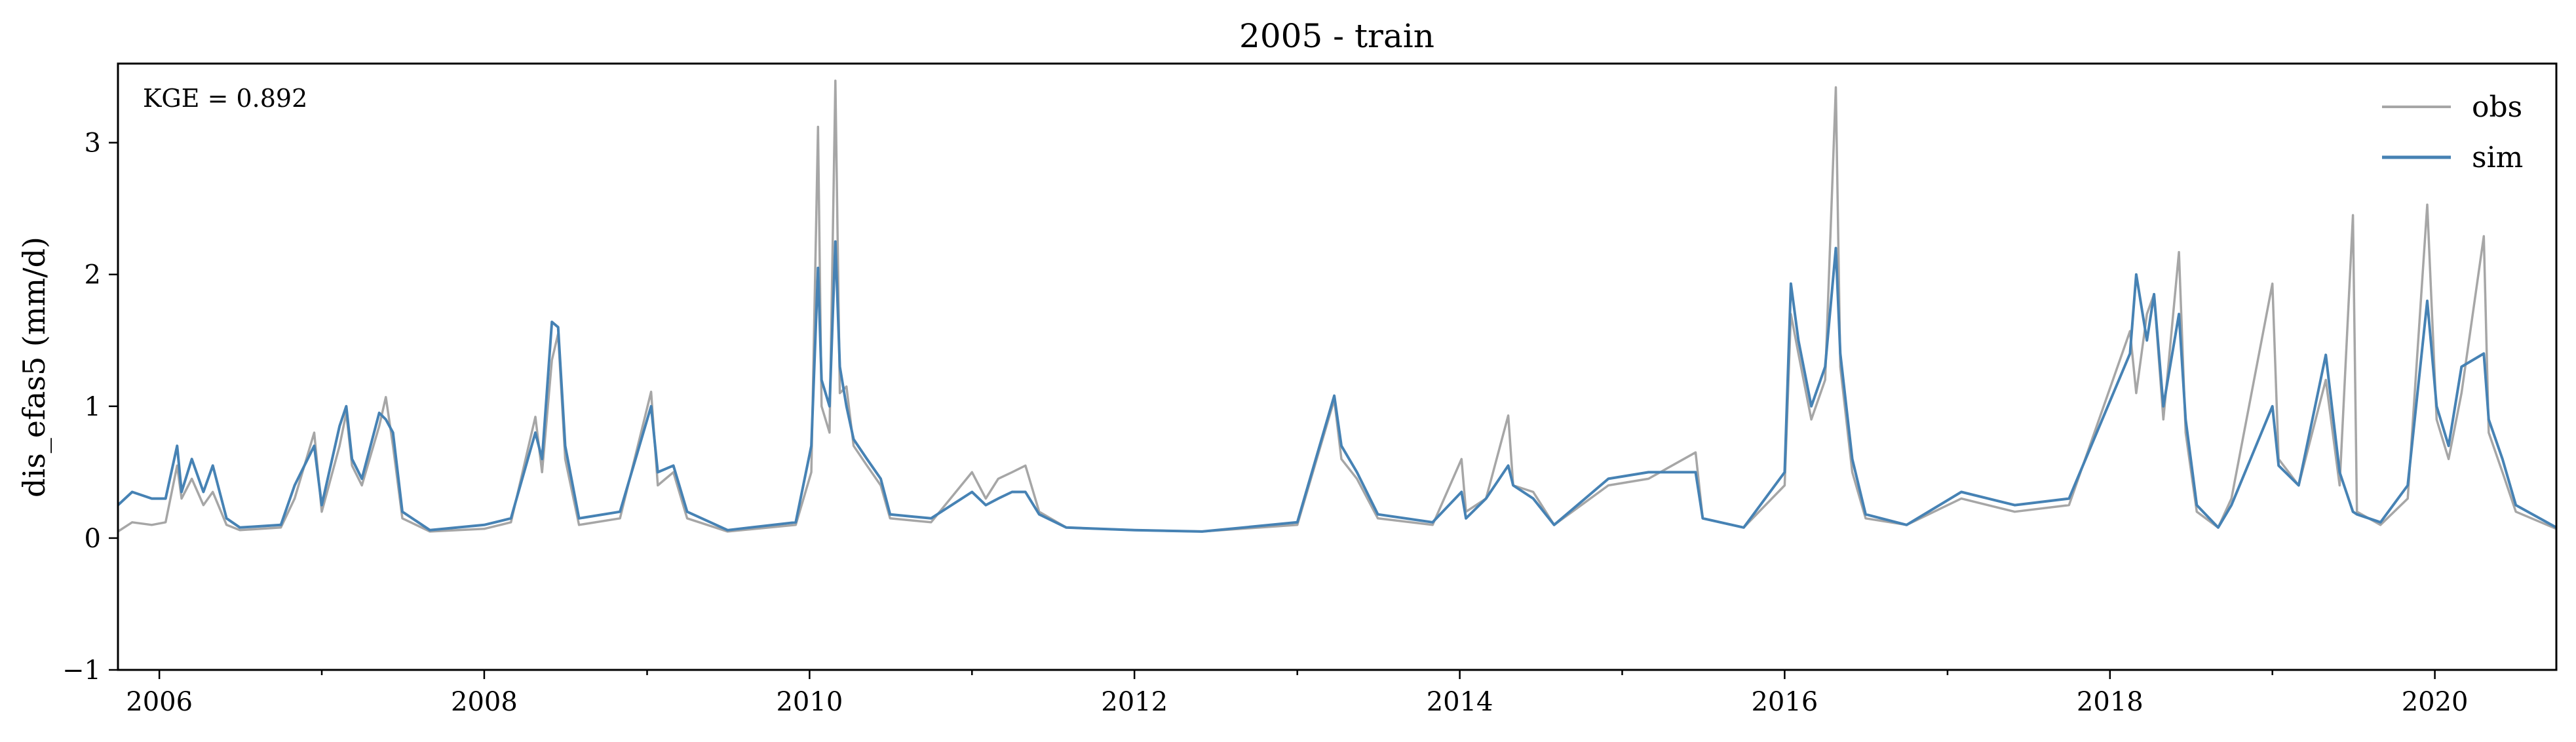  I want to click on legend-label-sim: sim, so click(2497, 157).